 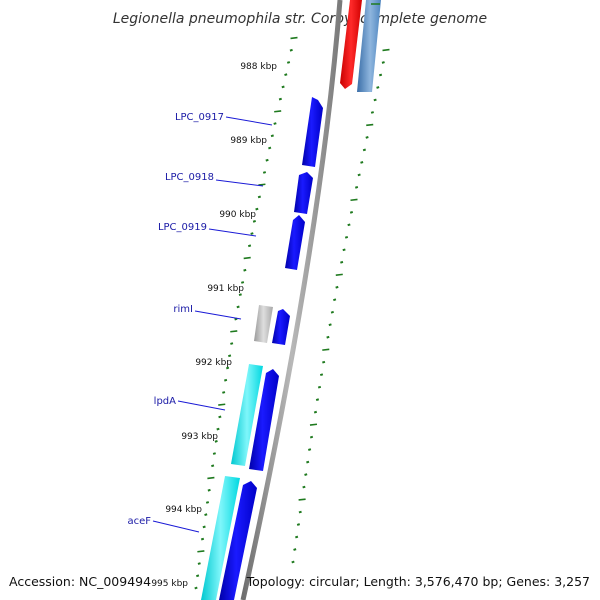 What do you see at coordinates (248, 141) in the screenshot?
I see `tick-label: 989 kbp` at bounding box center [248, 141].